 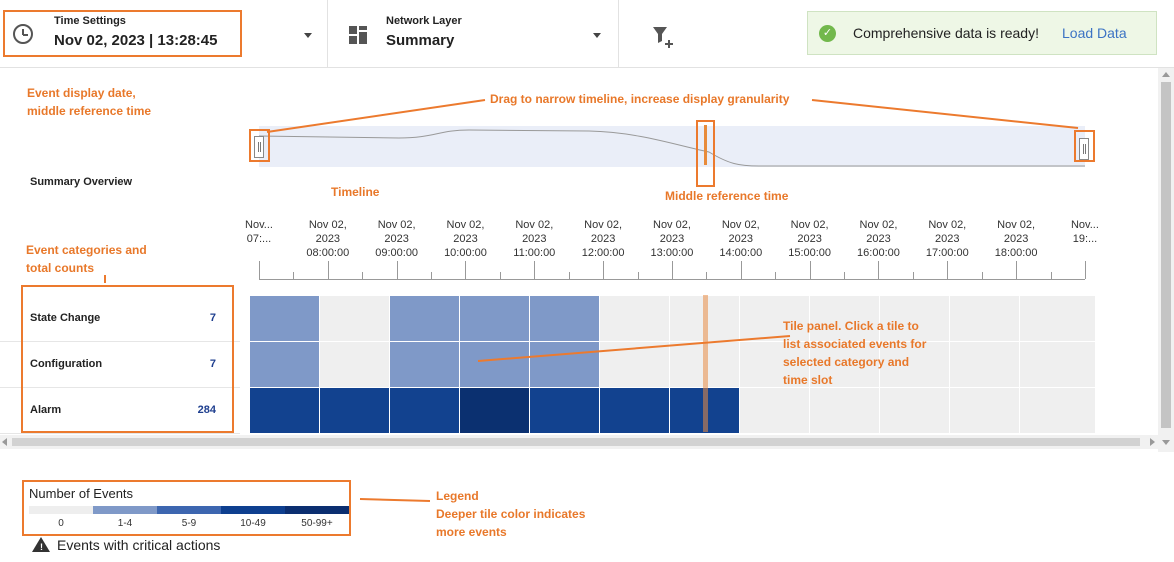 What do you see at coordinates (705, 145) in the screenshot?
I see `middle-reference-marker` at bounding box center [705, 145].